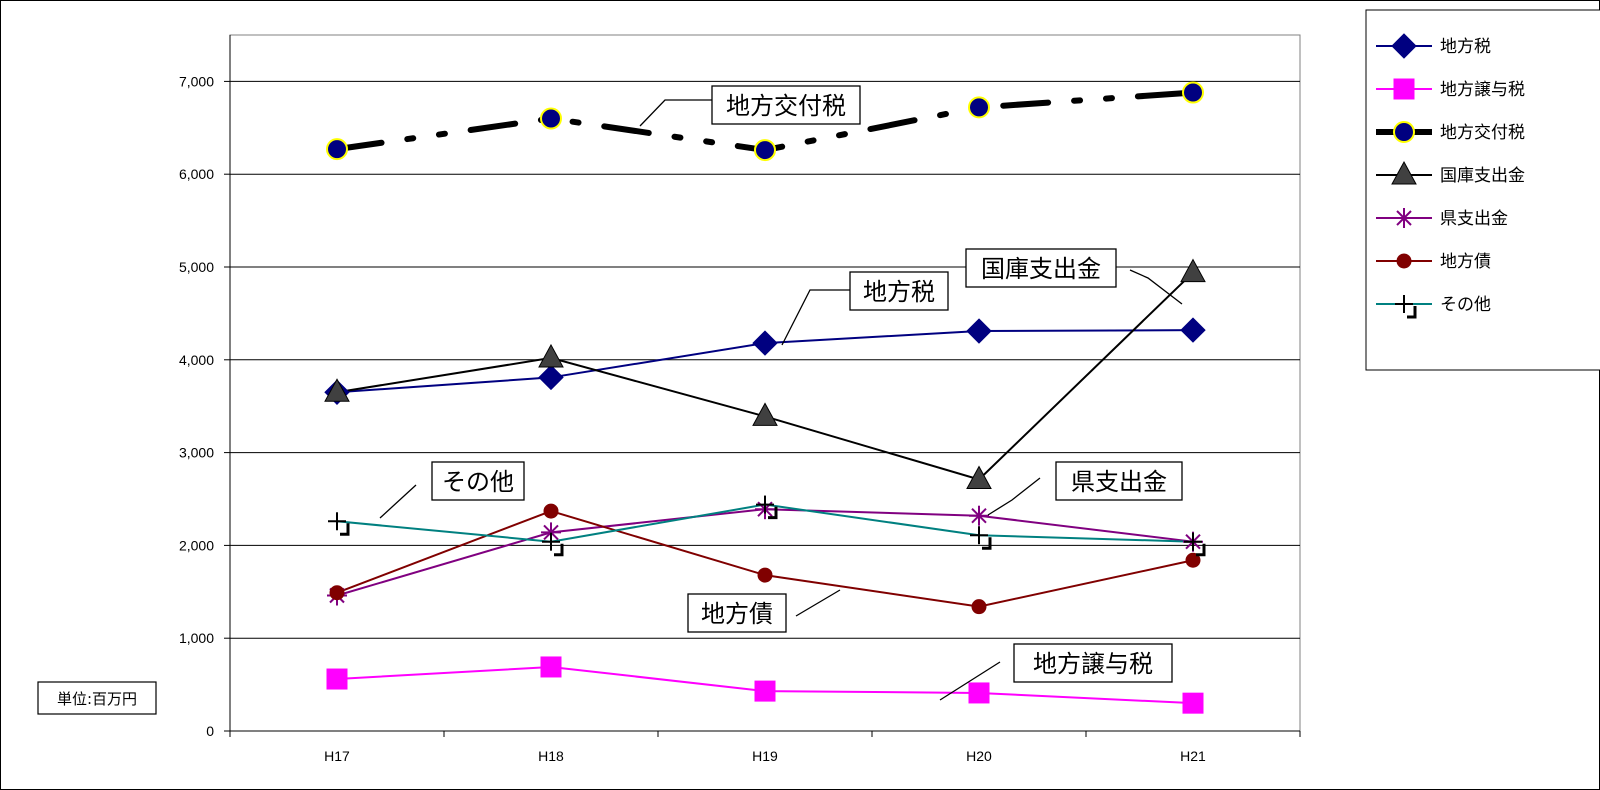  Describe the element at coordinates (767, 526) in the screenshot. I see `series-7-markers` at that location.